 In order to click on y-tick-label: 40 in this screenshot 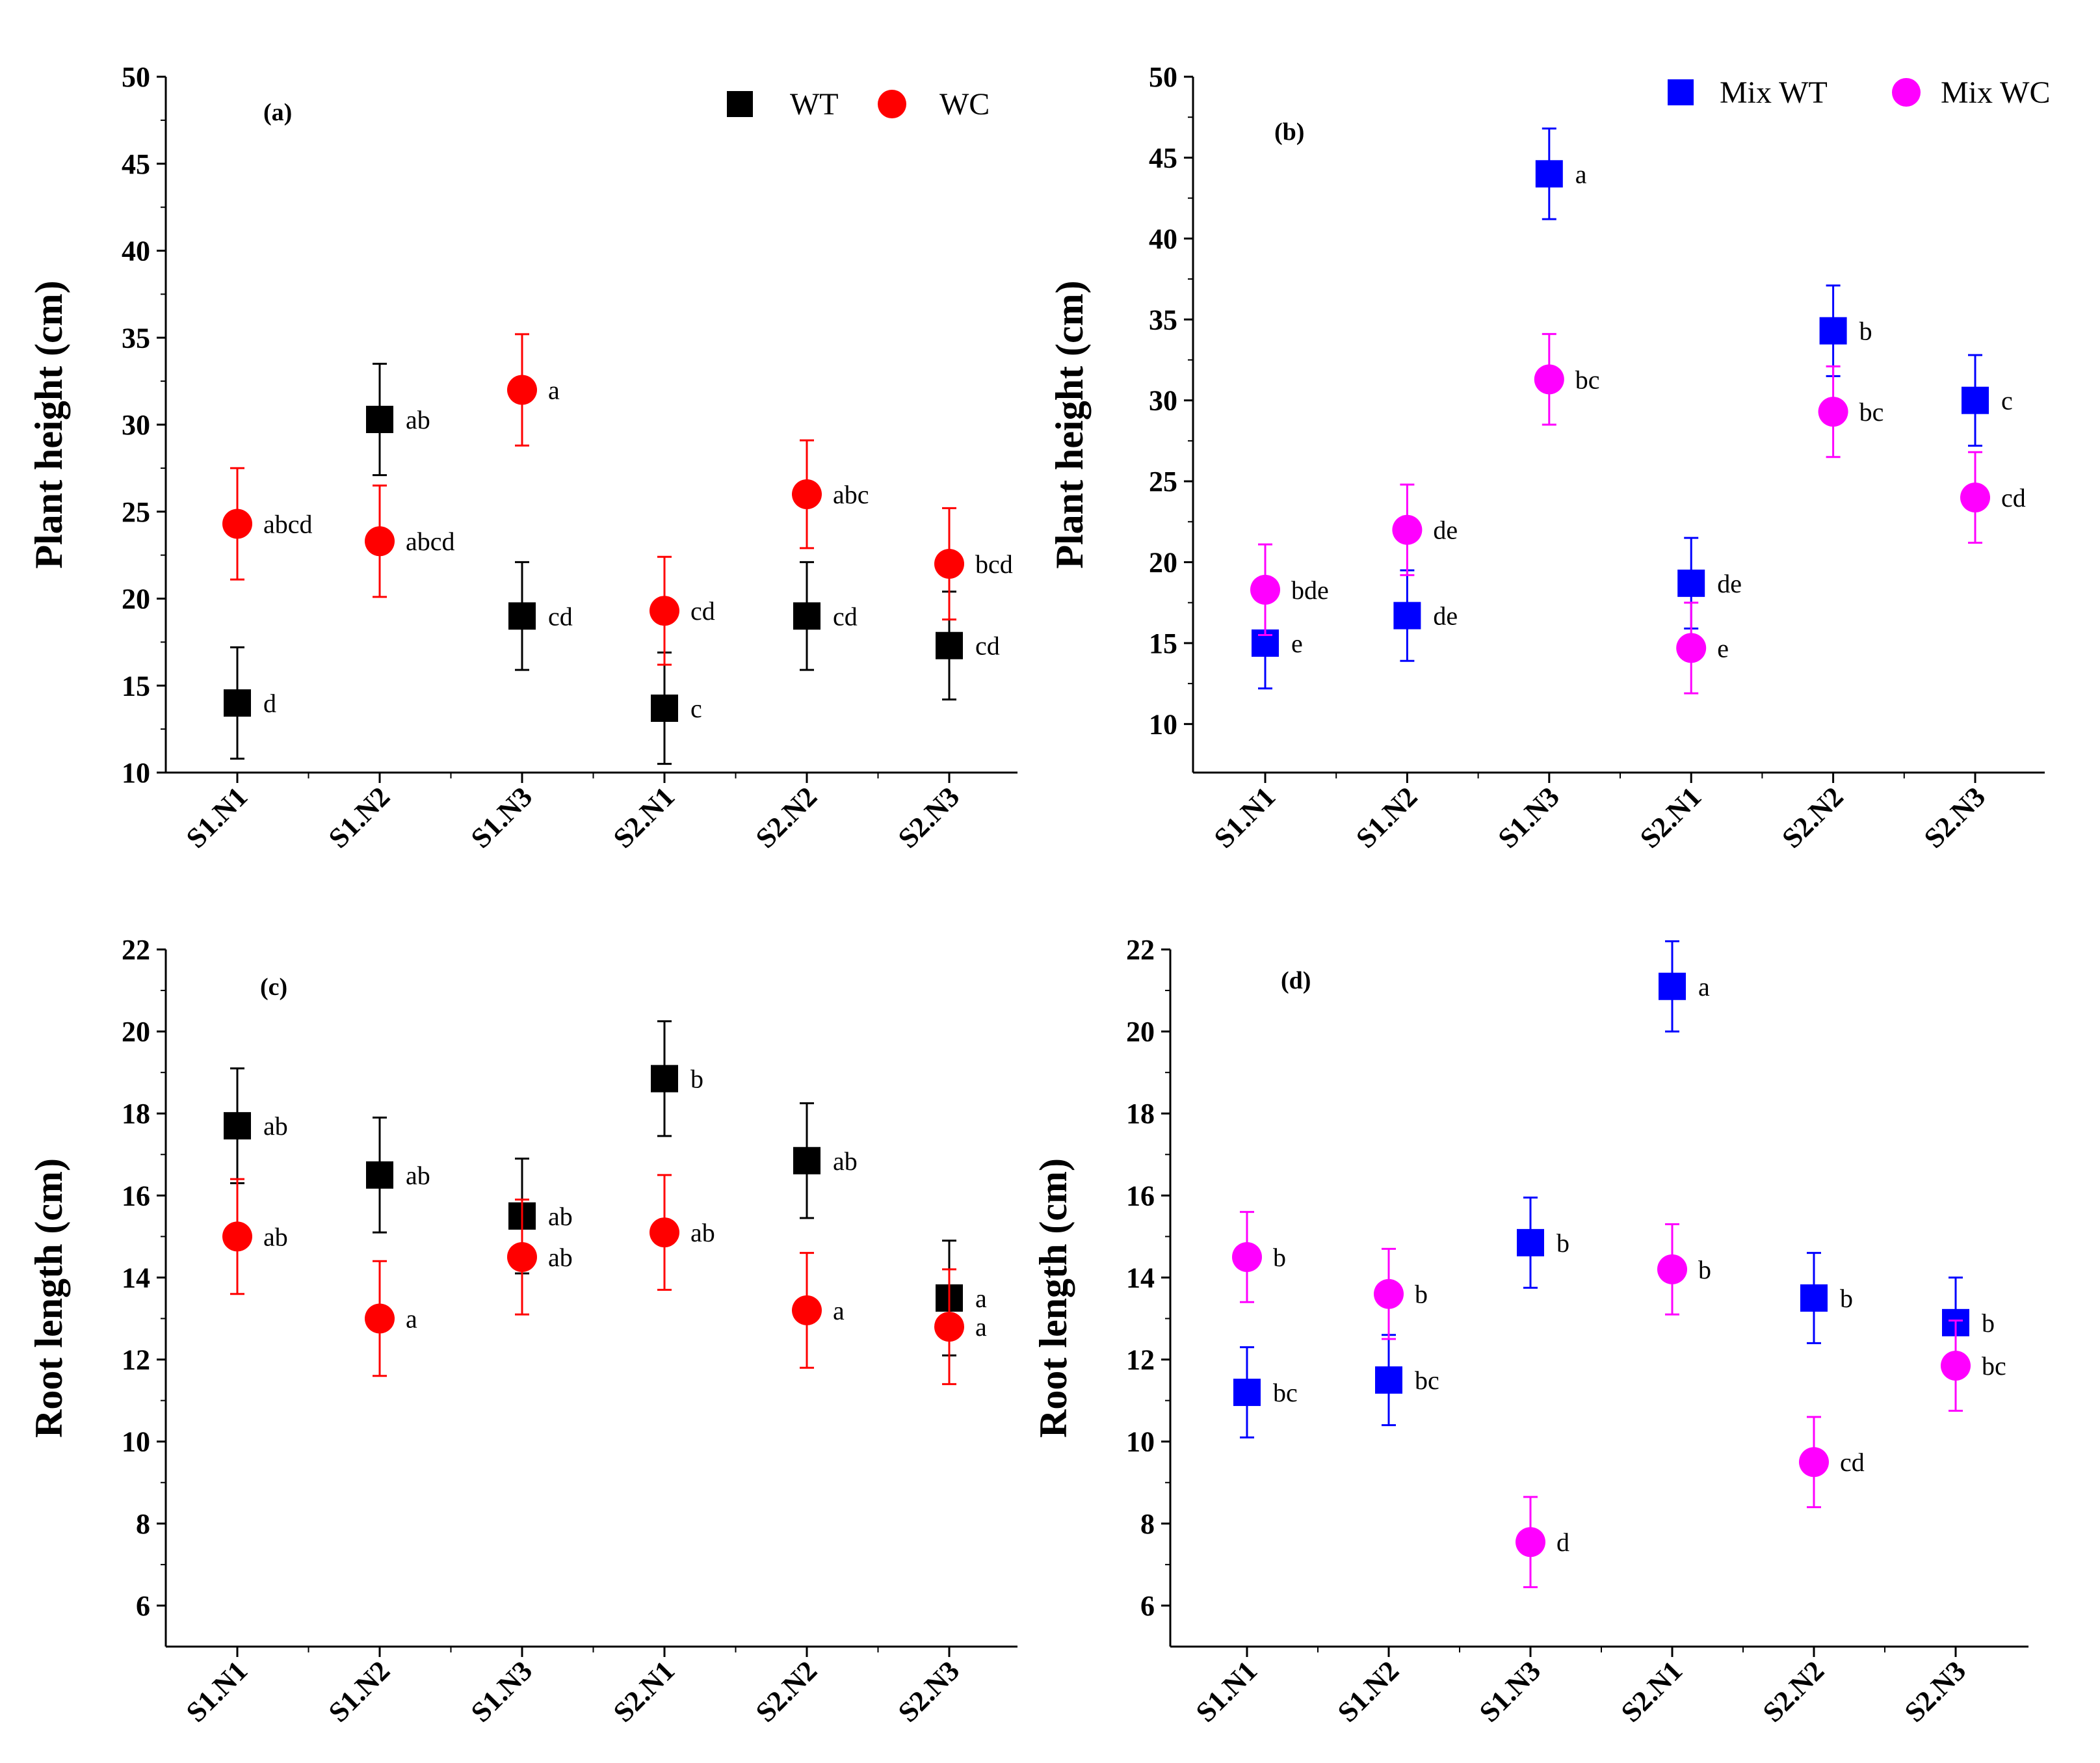, I will do `click(136, 251)`.